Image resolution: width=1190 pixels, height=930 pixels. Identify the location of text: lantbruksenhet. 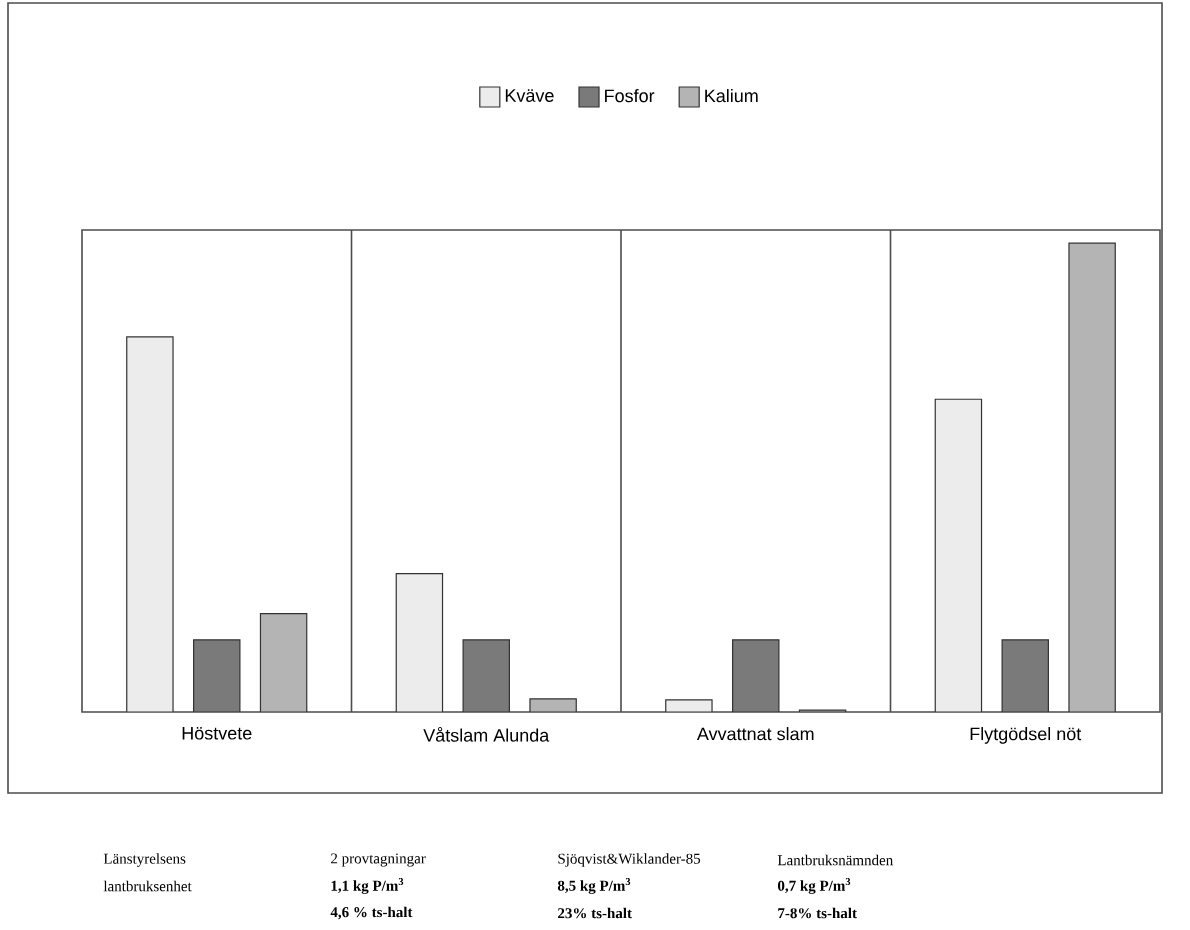
(147, 886).